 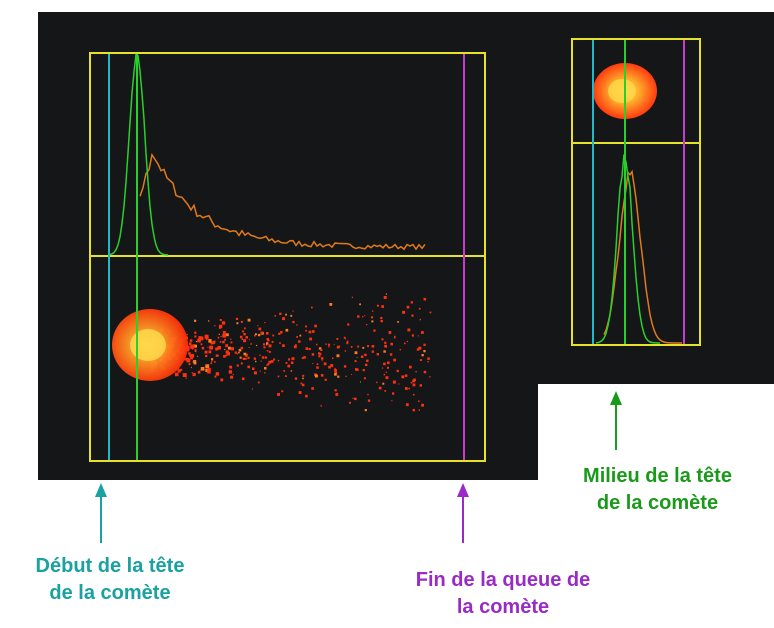 I want to click on end-arrow, so click(x=463, y=513).